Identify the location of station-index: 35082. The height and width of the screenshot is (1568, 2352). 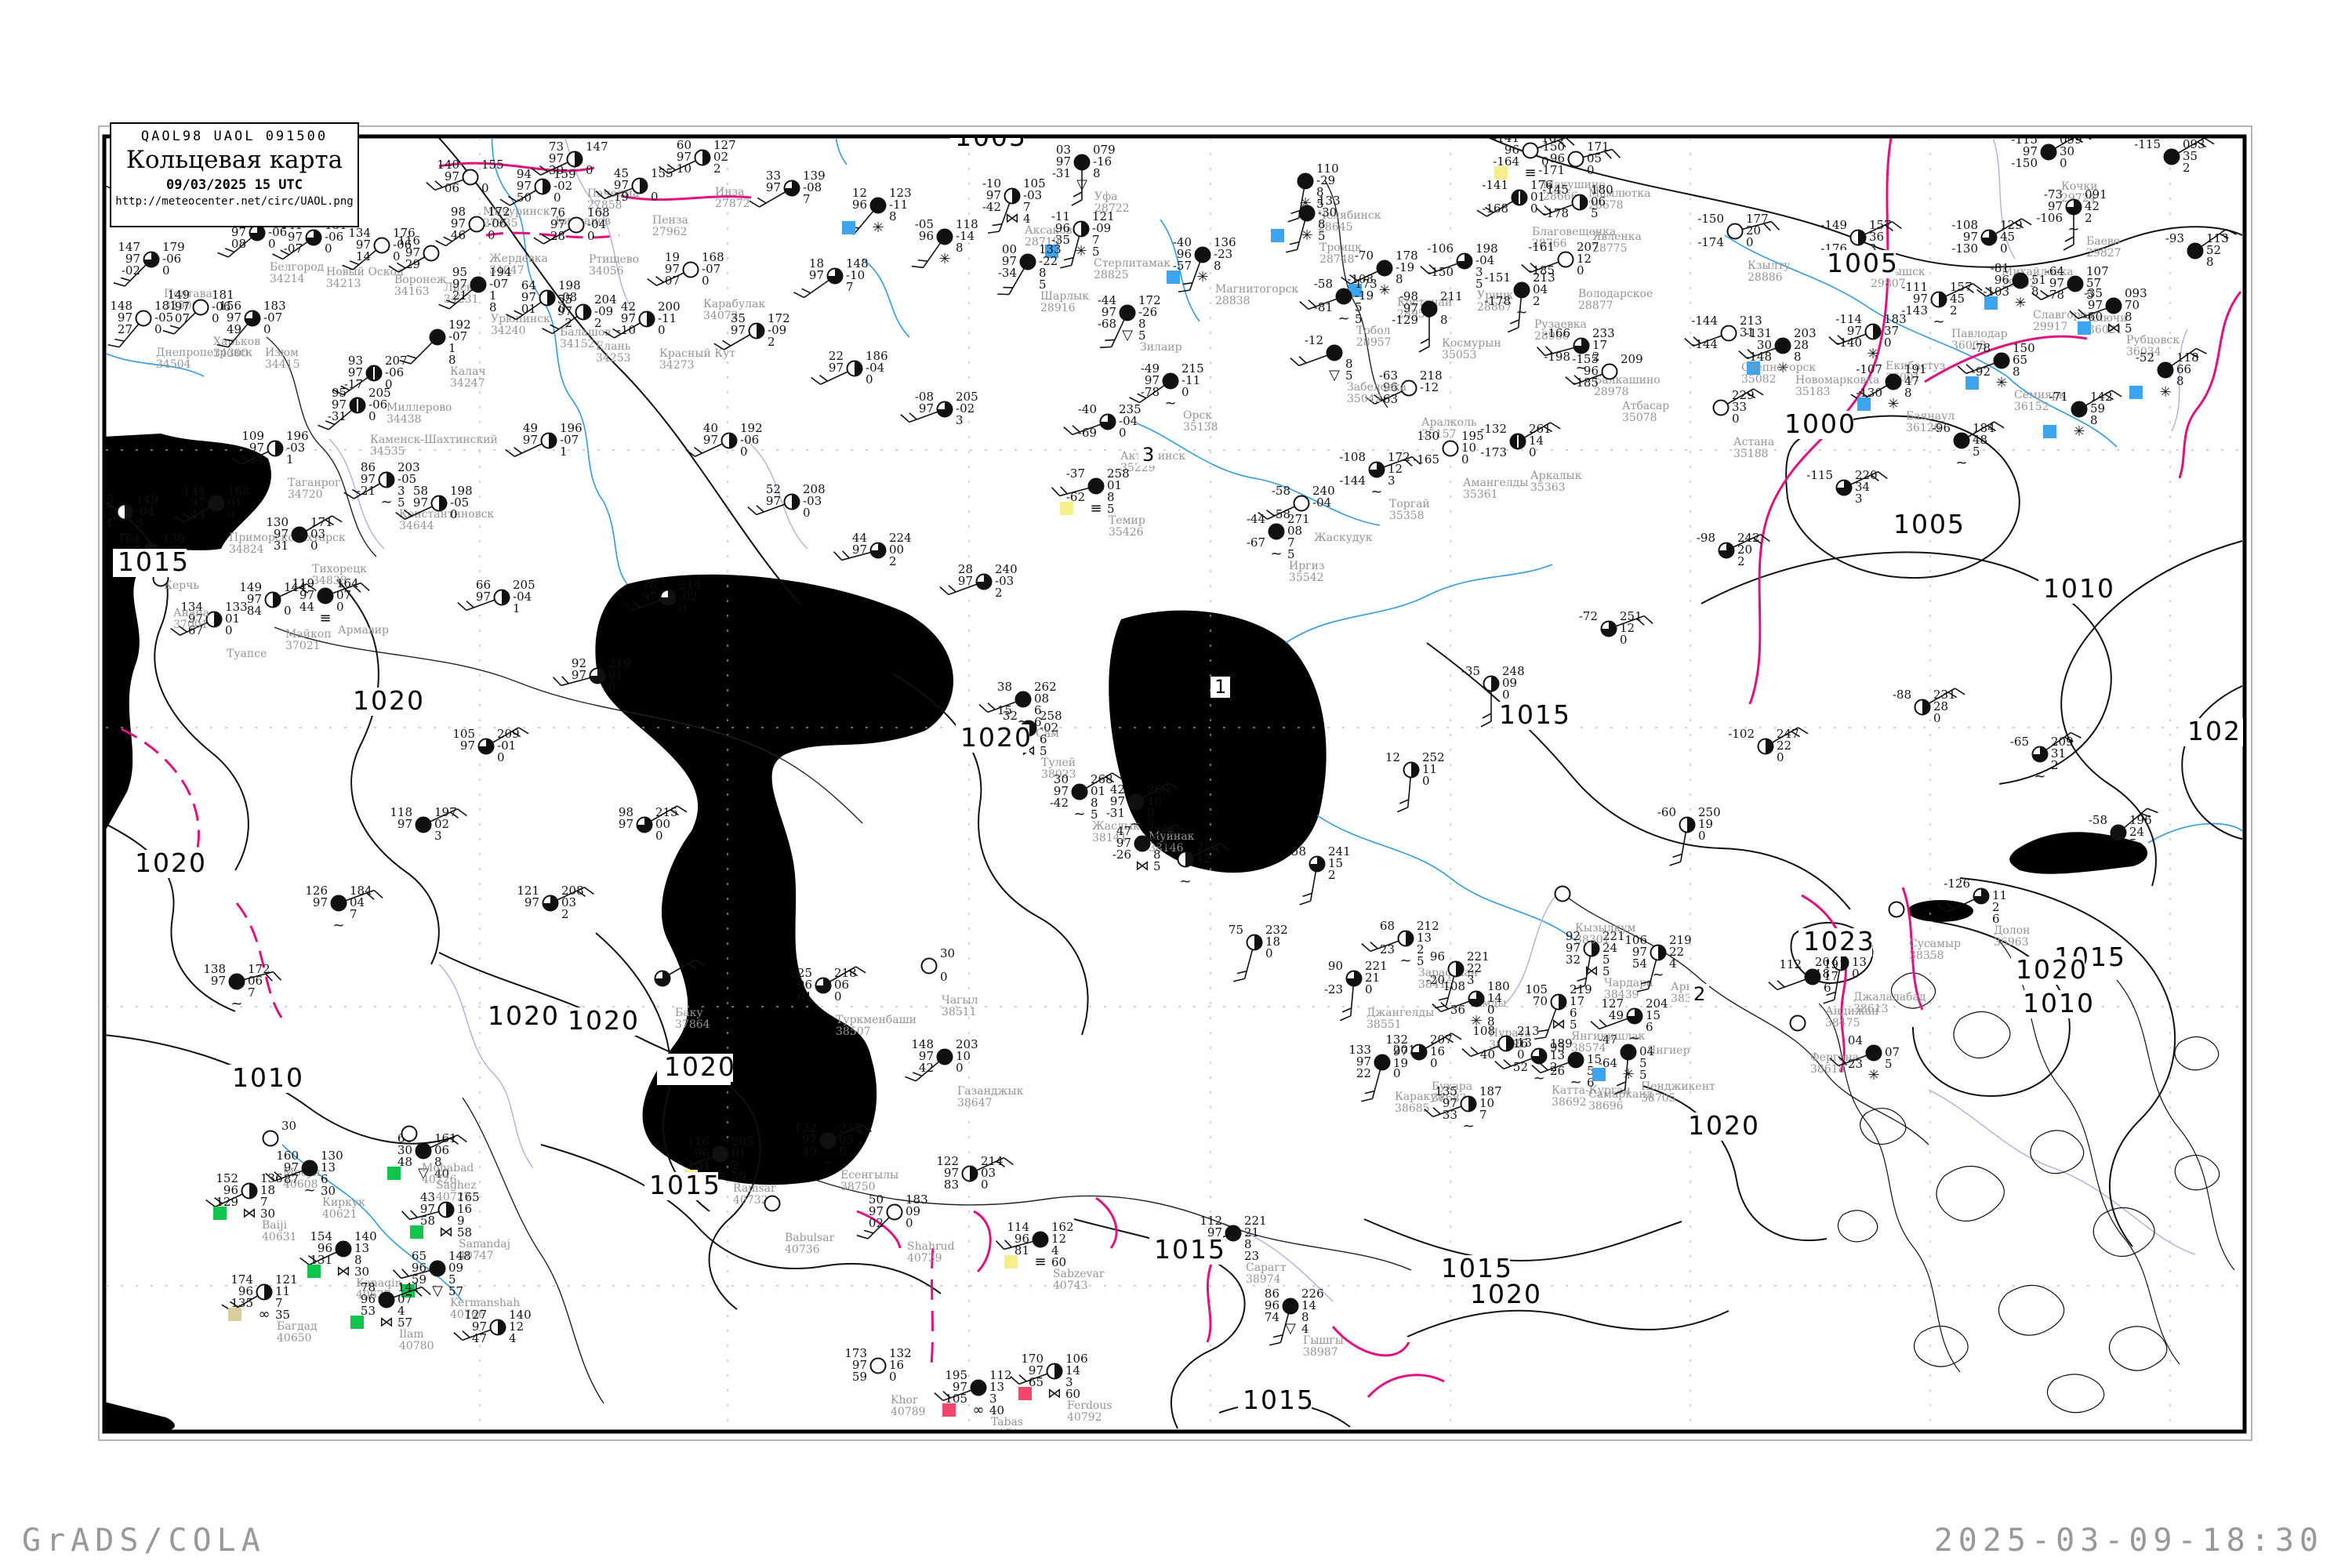
(1759, 379).